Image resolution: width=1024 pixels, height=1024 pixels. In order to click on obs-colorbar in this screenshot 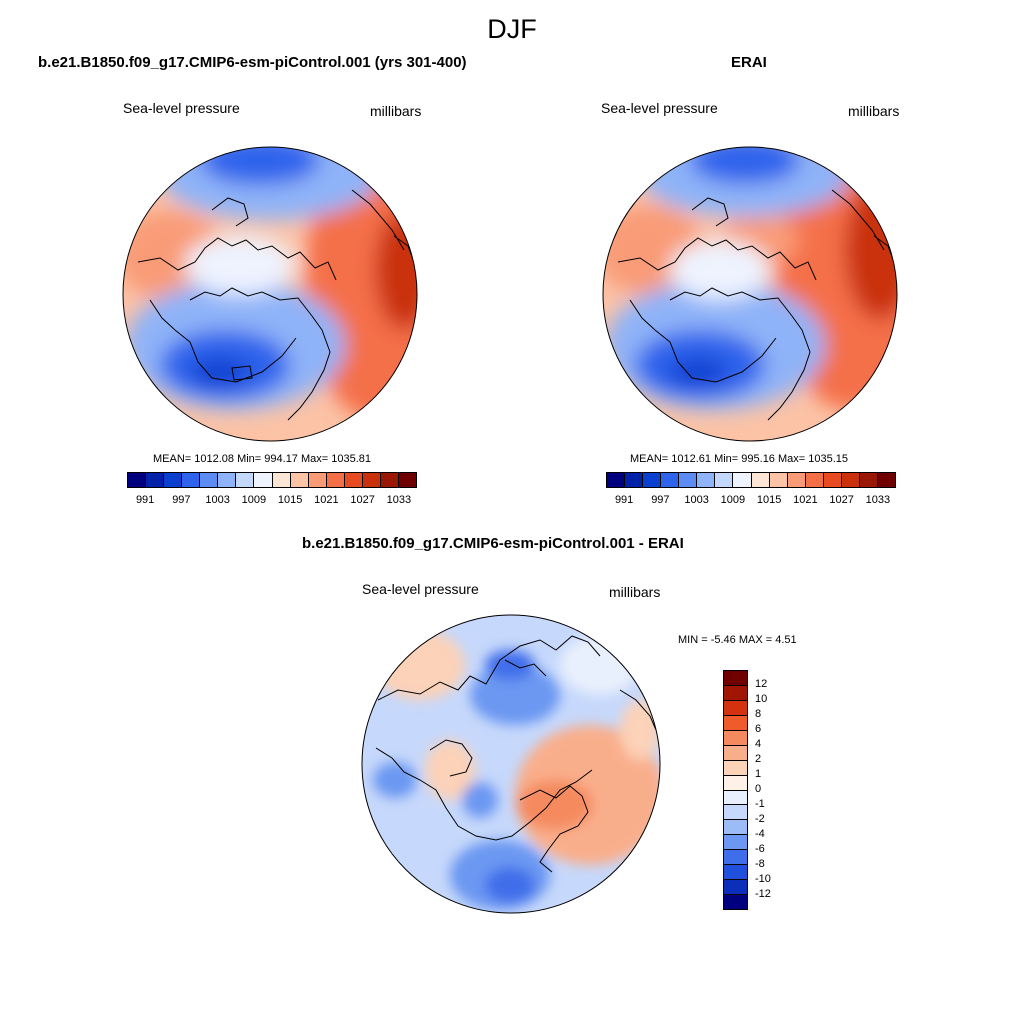, I will do `click(751, 480)`.